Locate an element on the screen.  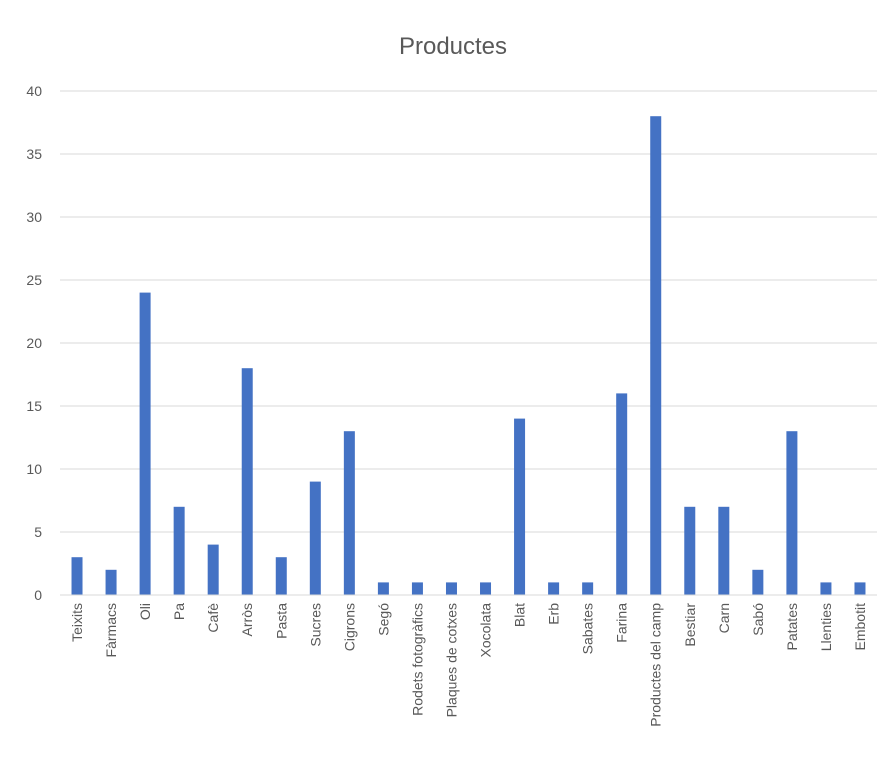
x-category-label: Sucres is located at coordinates (315, 625).